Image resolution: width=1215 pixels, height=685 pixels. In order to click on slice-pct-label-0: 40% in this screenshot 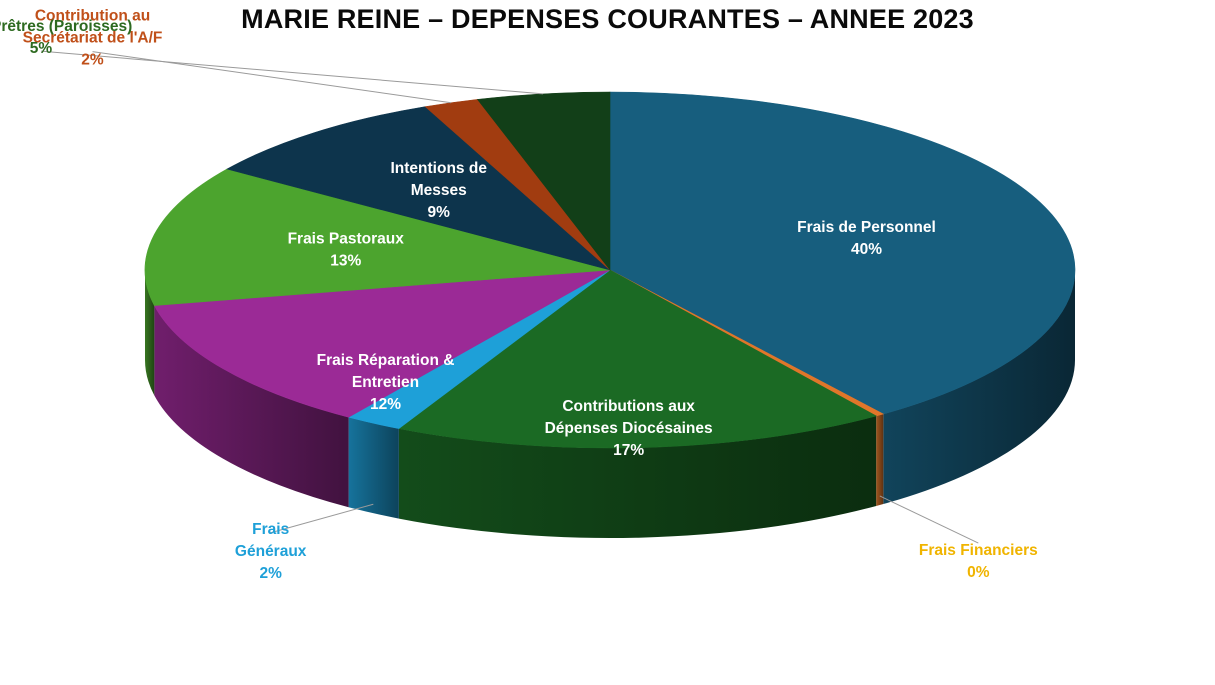, I will do `click(866, 249)`.